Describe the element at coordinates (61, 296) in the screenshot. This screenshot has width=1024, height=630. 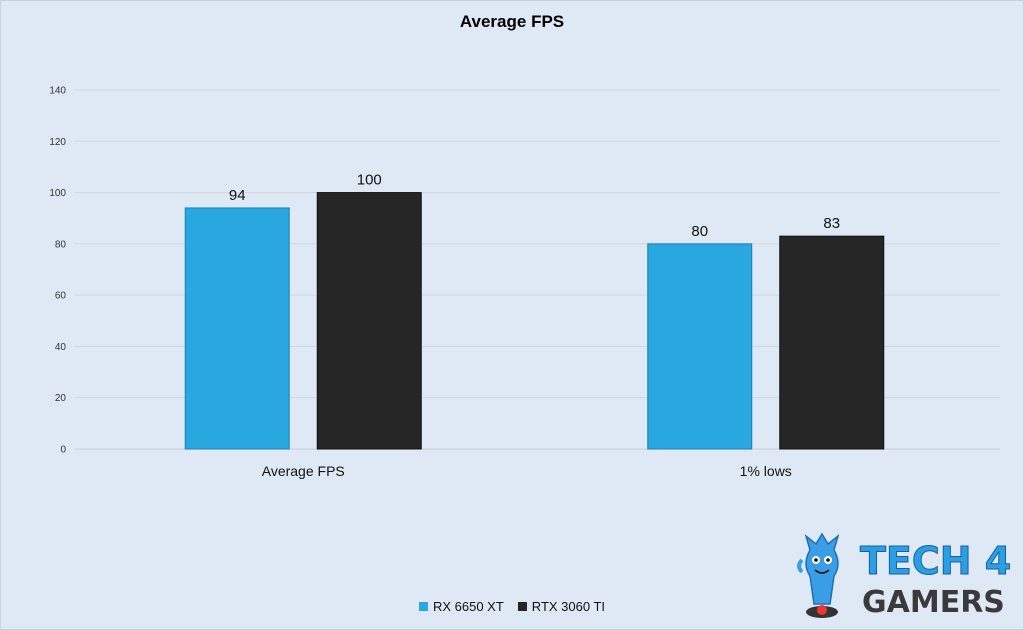
I see `y-tick-label: 60` at that location.